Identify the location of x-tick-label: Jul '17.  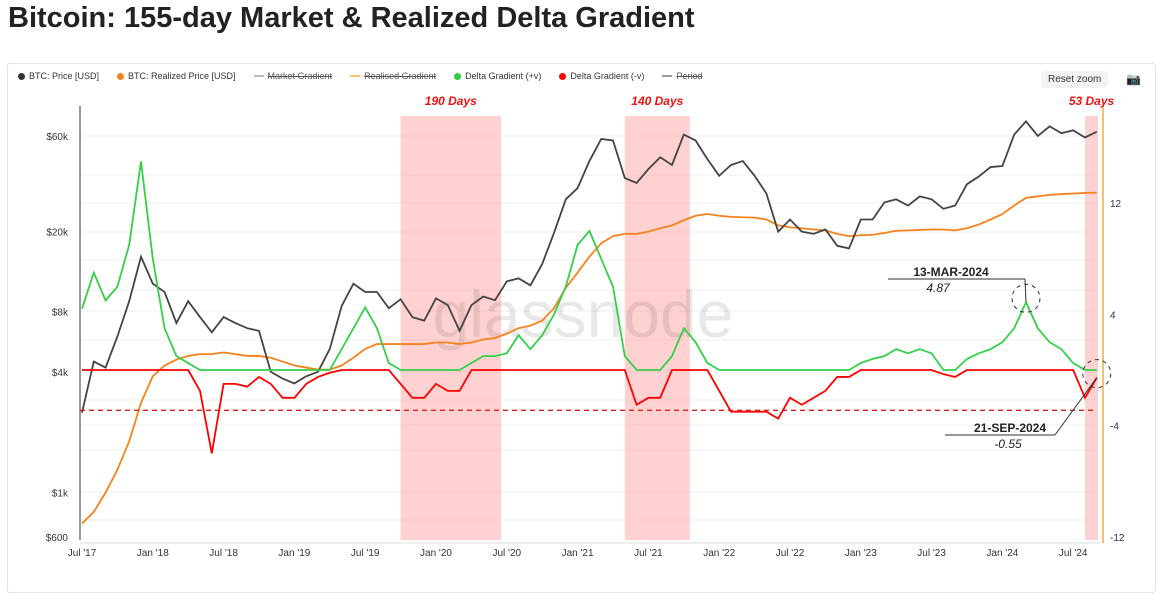
(82, 553).